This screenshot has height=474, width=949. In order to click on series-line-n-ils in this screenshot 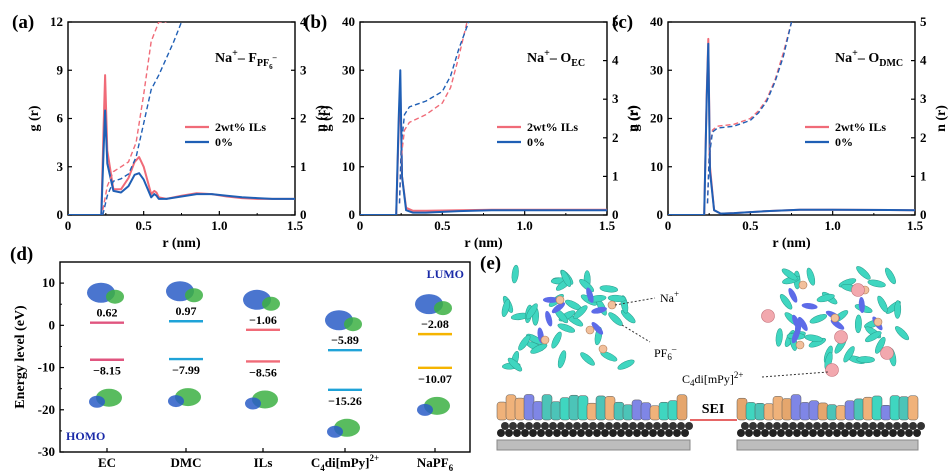, I will do `click(433, 113)`.